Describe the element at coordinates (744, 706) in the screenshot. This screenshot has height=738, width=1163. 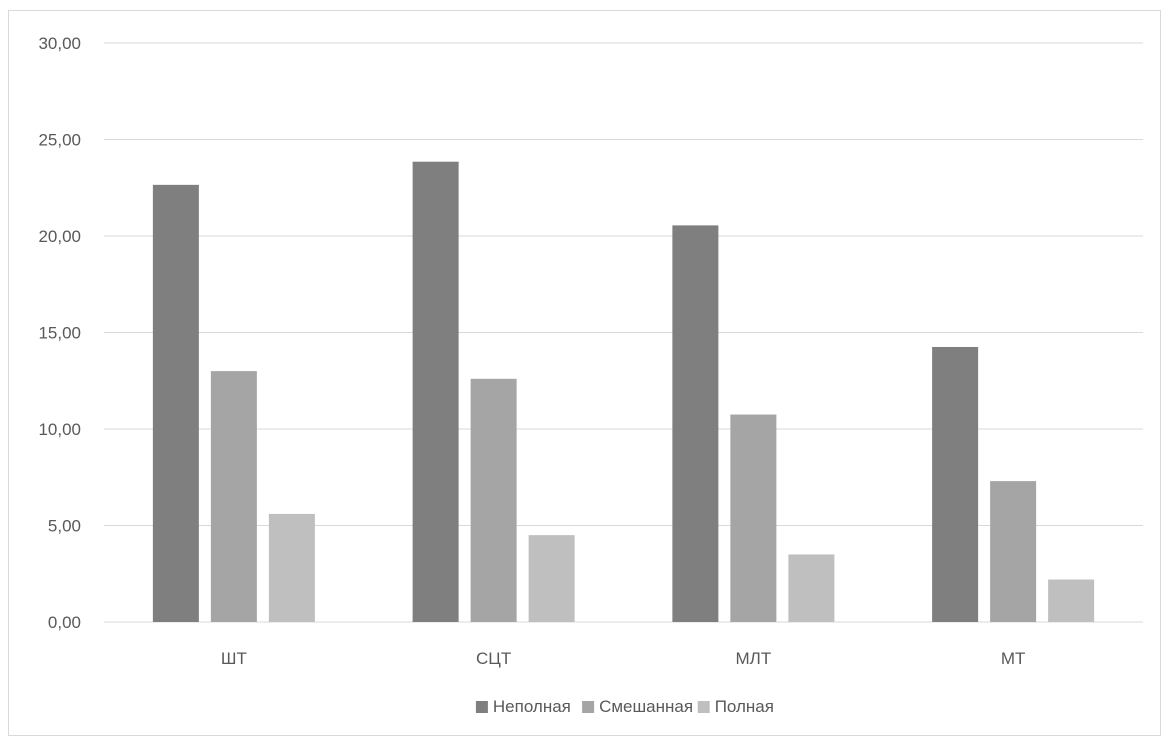
I see `legend-label: Полная` at that location.